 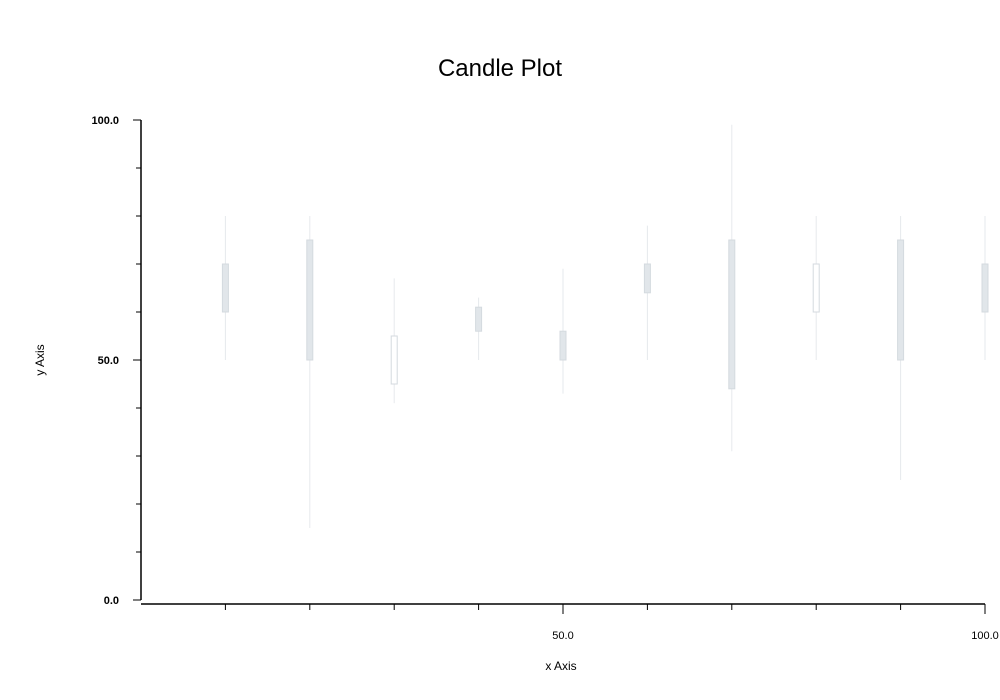 What do you see at coordinates (562, 636) in the screenshot?
I see `x-tick-label: 50.0` at bounding box center [562, 636].